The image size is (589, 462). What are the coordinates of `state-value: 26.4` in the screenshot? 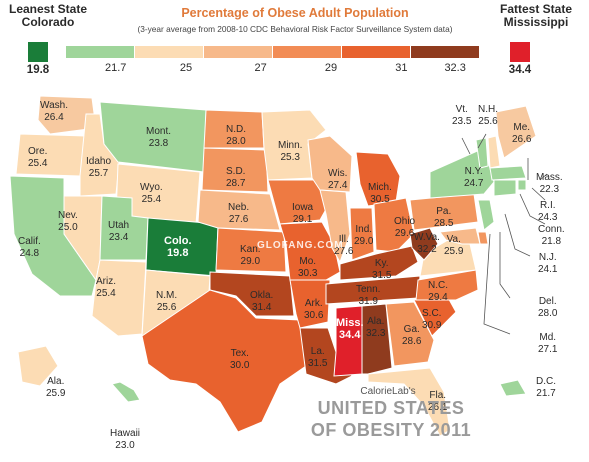 It's located at (54, 117).